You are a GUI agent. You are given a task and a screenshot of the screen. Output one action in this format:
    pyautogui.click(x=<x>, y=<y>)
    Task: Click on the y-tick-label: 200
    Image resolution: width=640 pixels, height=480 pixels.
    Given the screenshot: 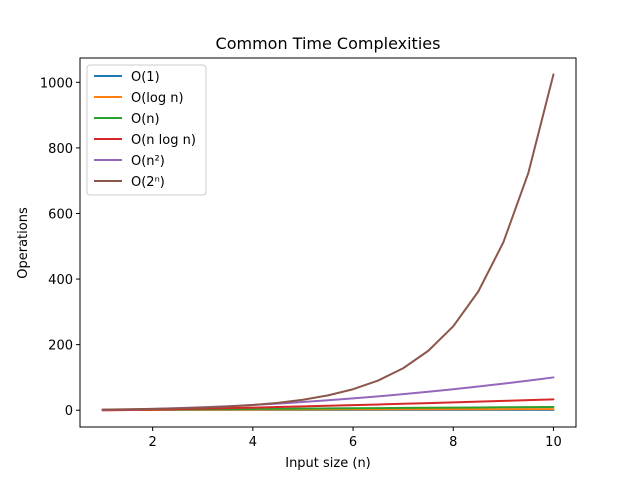 What is the action you would take?
    pyautogui.click(x=60, y=346)
    